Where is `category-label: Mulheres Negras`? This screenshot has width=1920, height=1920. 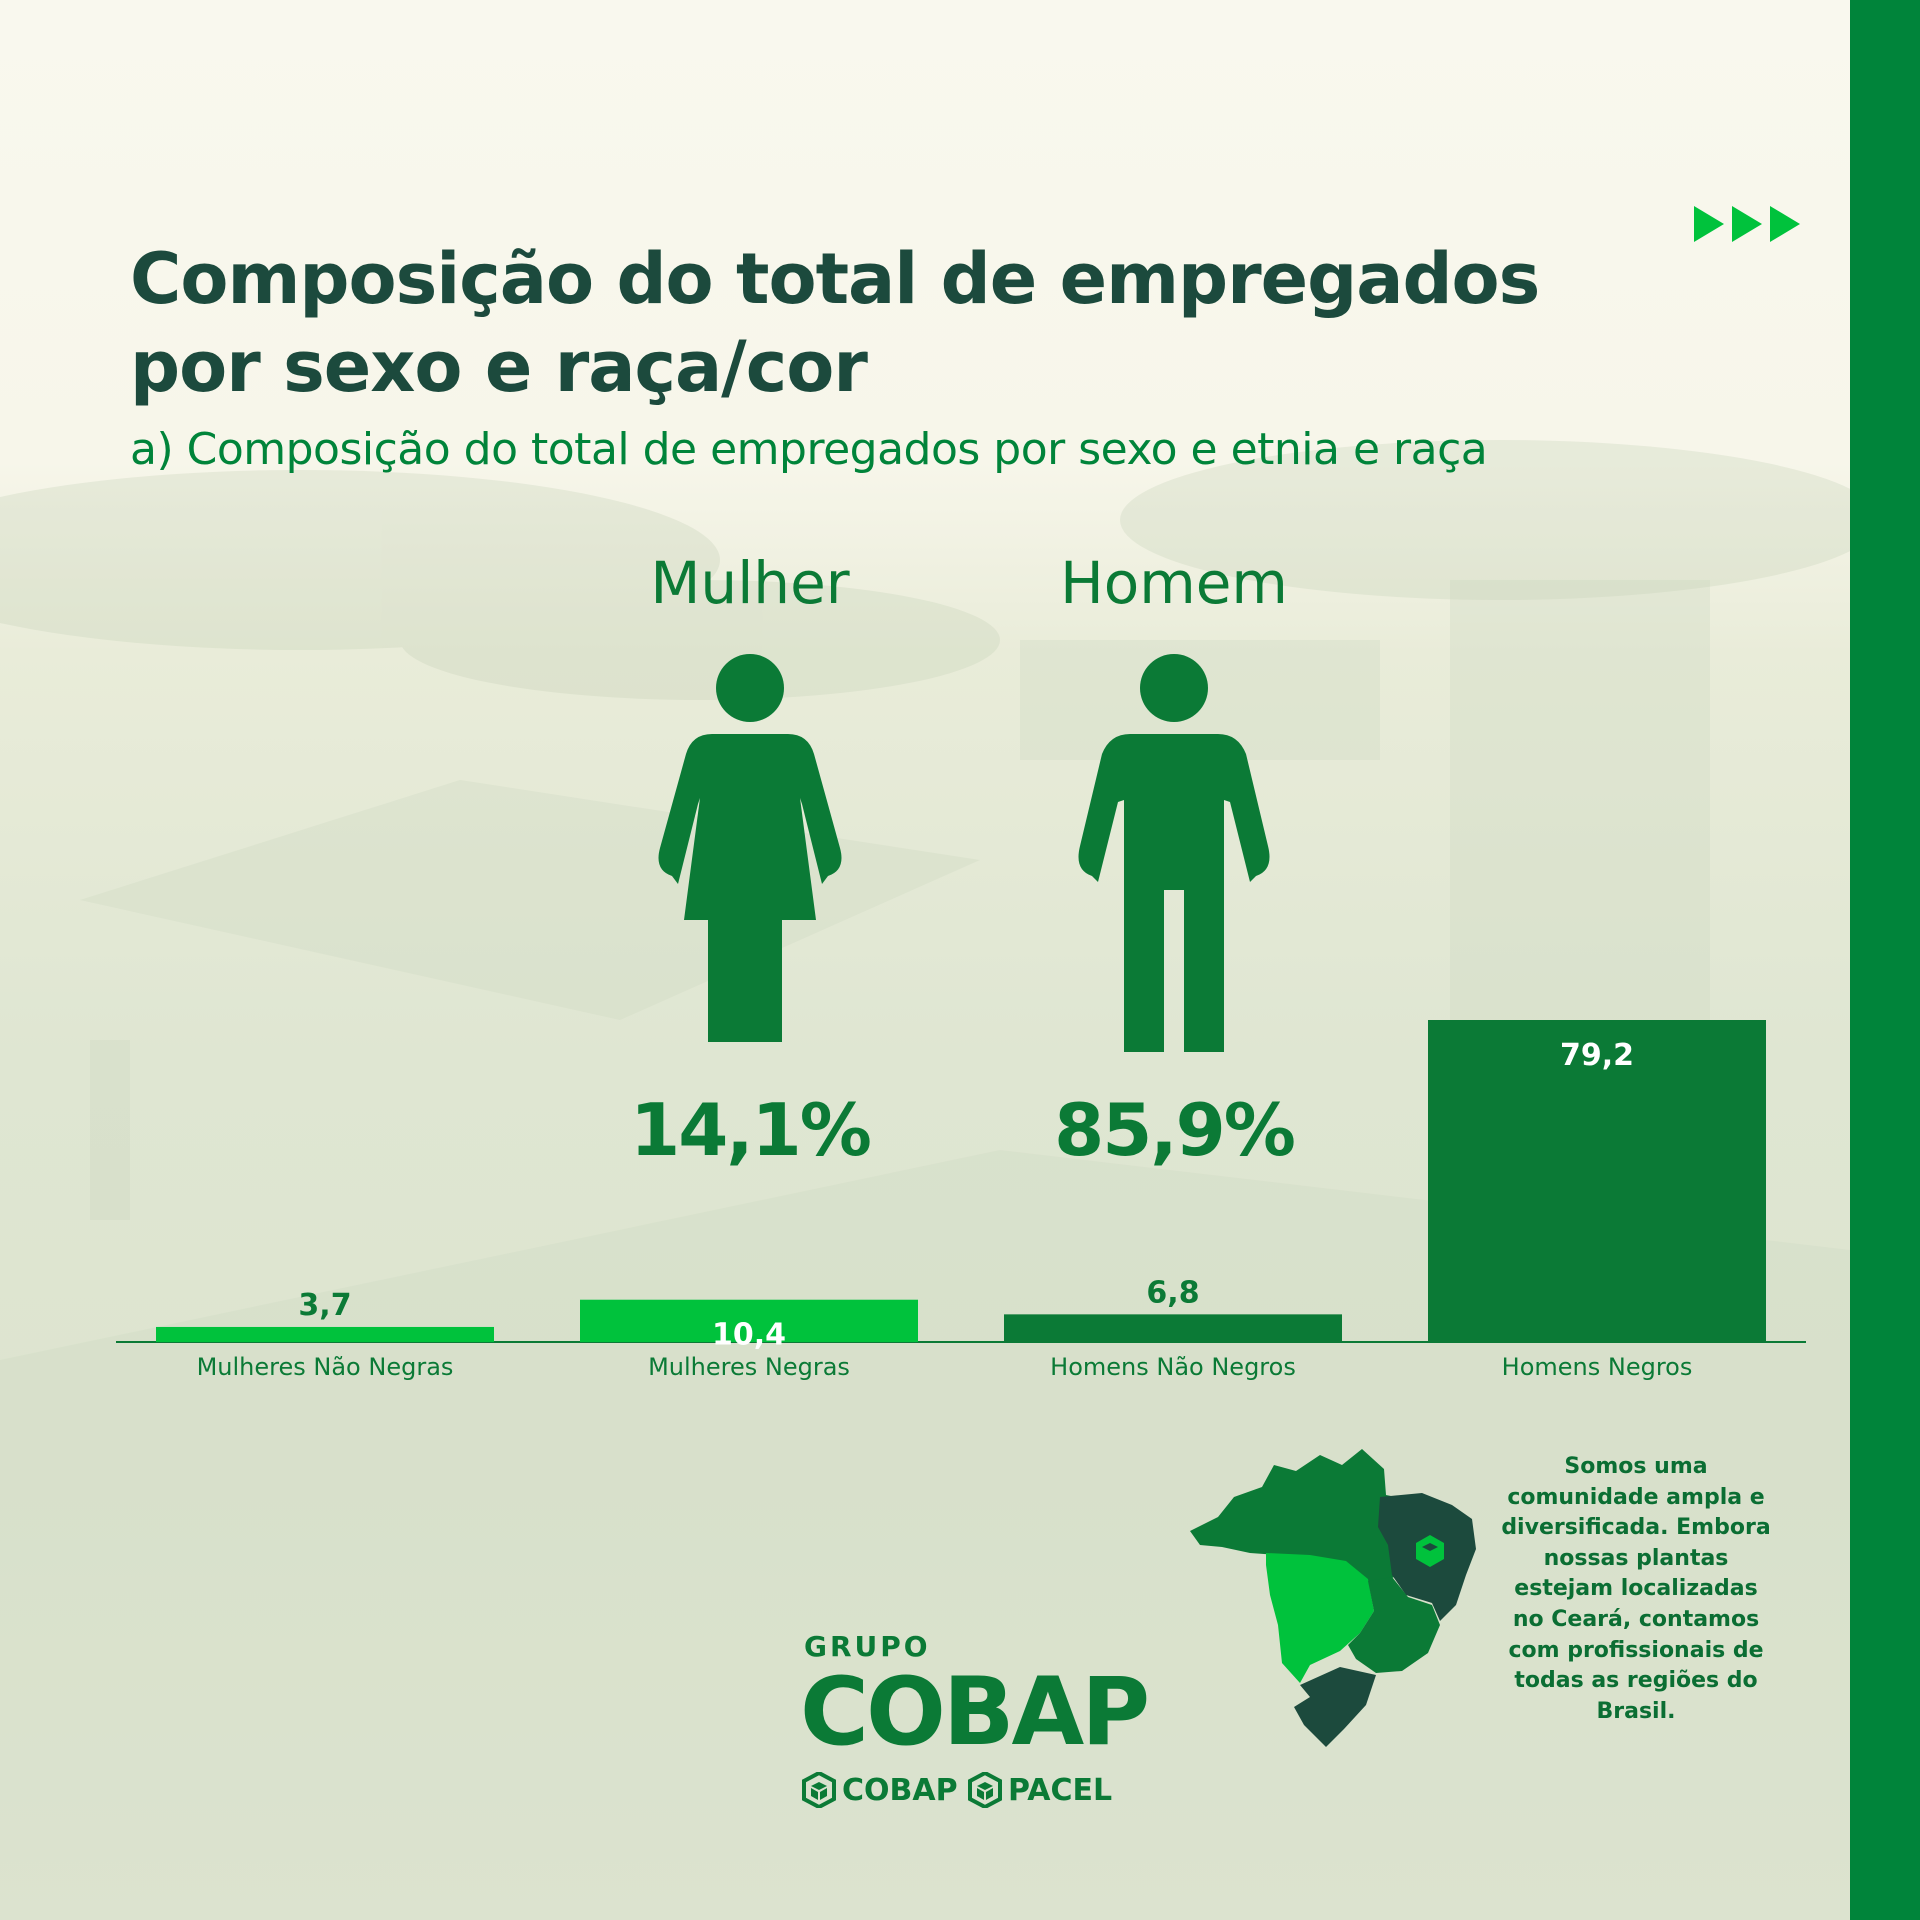 category-label: Mulheres Negras is located at coordinates (749, 1367).